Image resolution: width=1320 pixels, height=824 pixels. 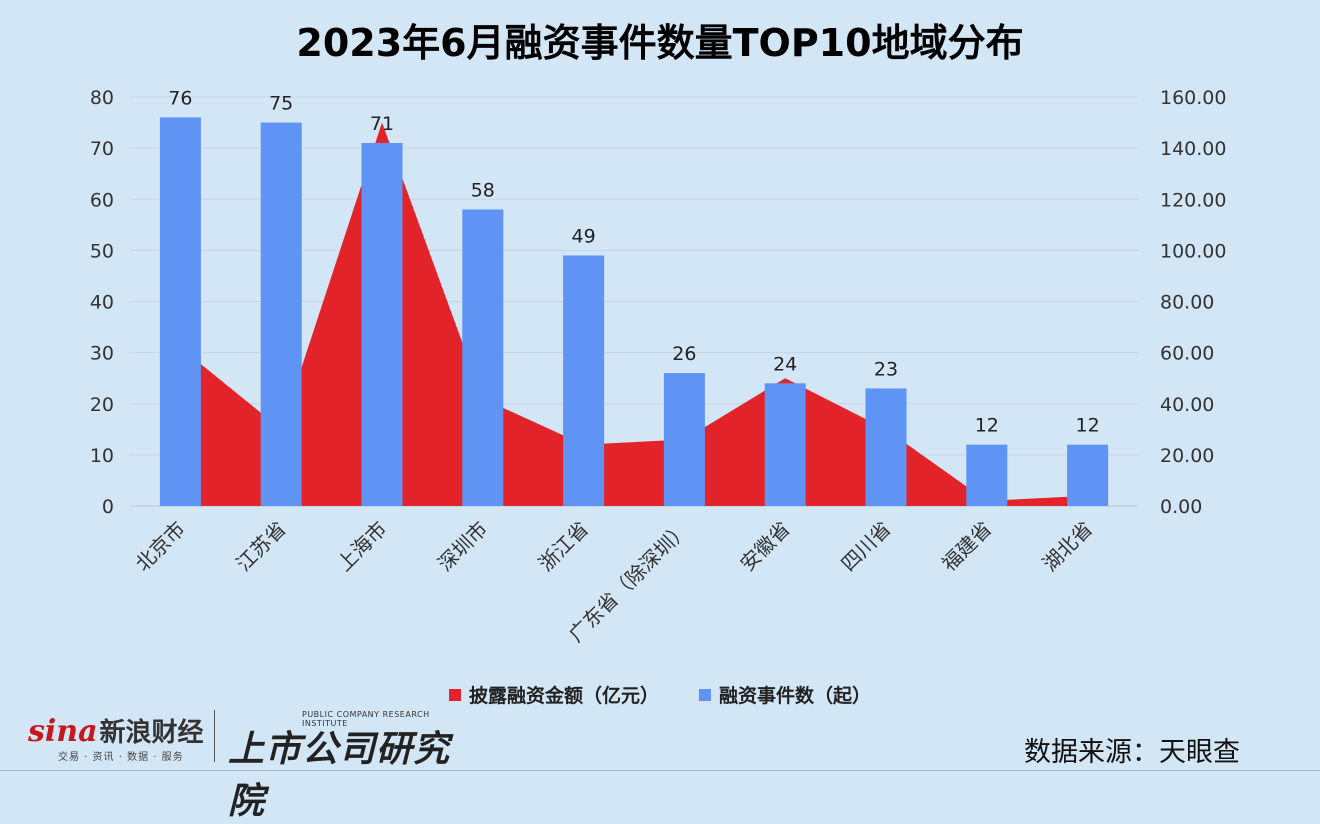 What do you see at coordinates (180, 311) in the screenshot?
I see `bar-北京市` at bounding box center [180, 311].